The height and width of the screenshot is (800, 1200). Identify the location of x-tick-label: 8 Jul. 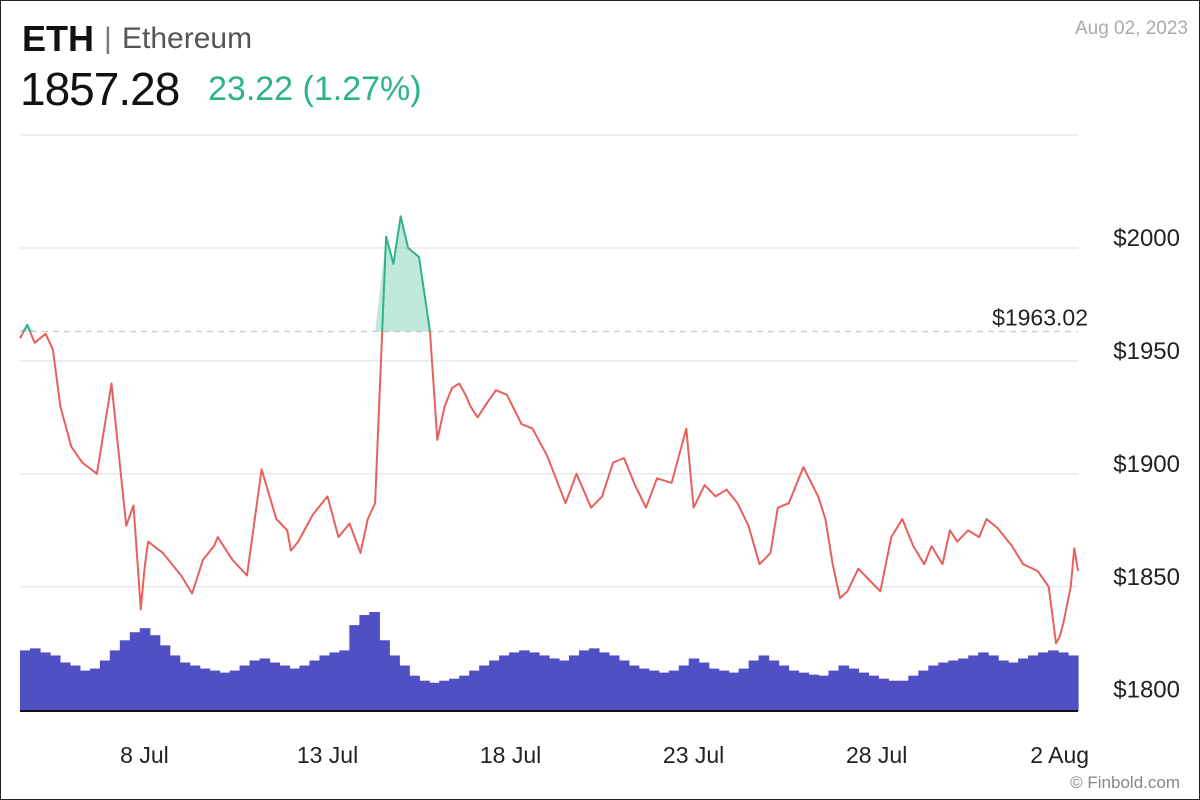
(144, 755).